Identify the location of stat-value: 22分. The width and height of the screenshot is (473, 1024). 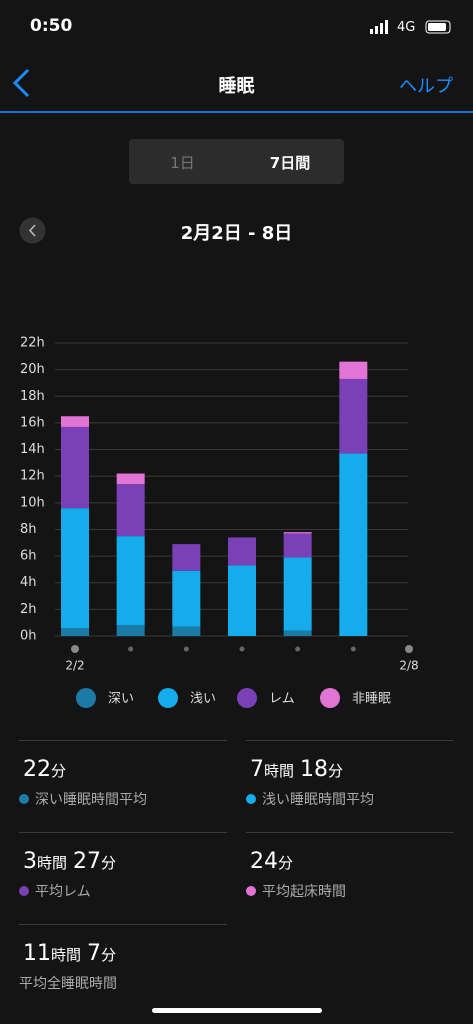
(47, 769).